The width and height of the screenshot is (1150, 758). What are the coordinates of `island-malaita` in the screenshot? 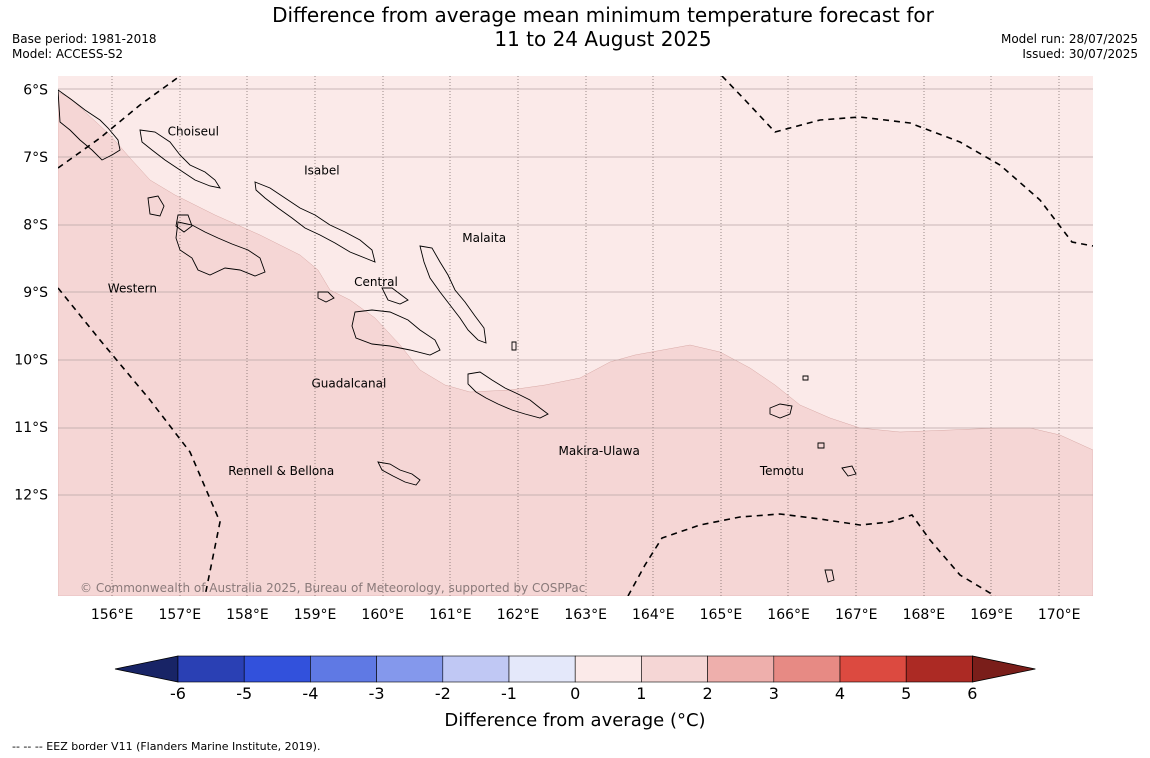 It's located at (453, 294).